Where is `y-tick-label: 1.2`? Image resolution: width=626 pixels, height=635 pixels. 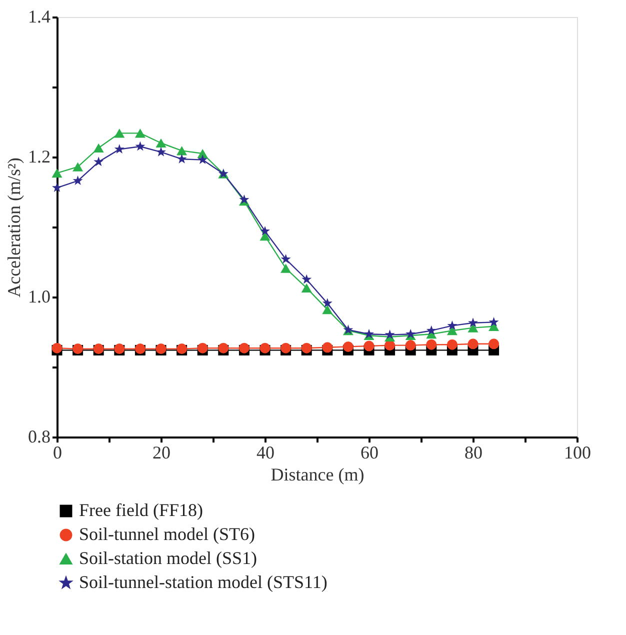
y-tick-label: 1.2 is located at coordinates (39, 156).